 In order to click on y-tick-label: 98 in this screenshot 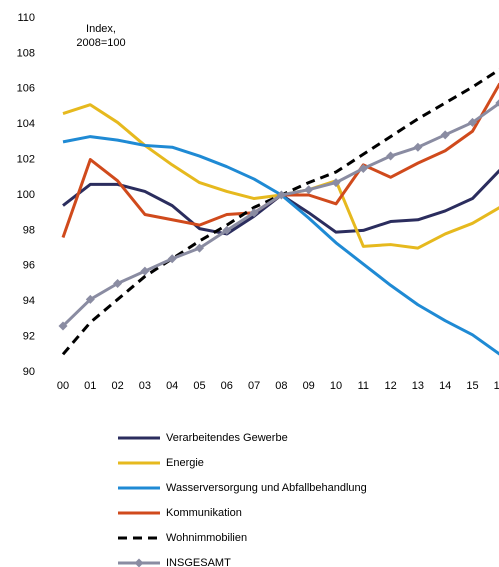, I will do `click(29, 230)`.